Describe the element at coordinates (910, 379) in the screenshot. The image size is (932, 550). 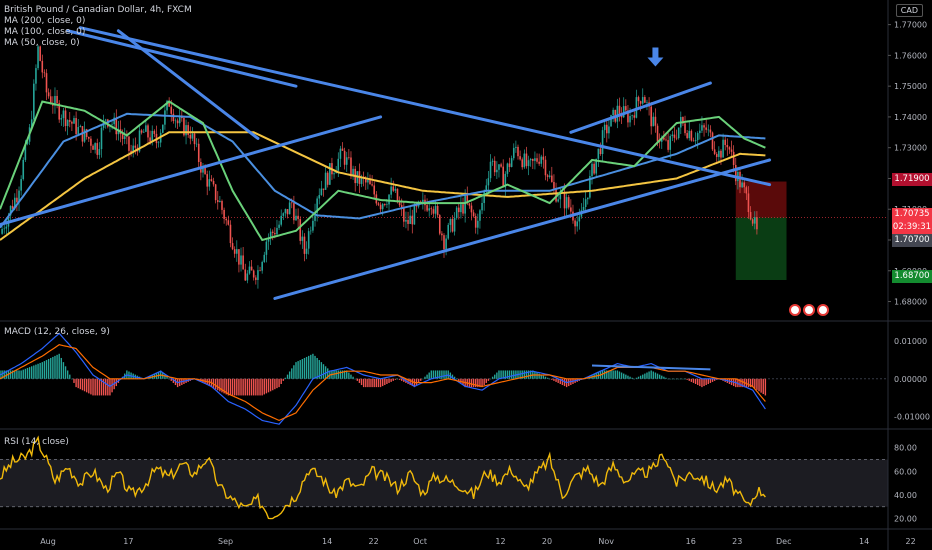
I see `macd-tick-label: 0.00000` at that location.